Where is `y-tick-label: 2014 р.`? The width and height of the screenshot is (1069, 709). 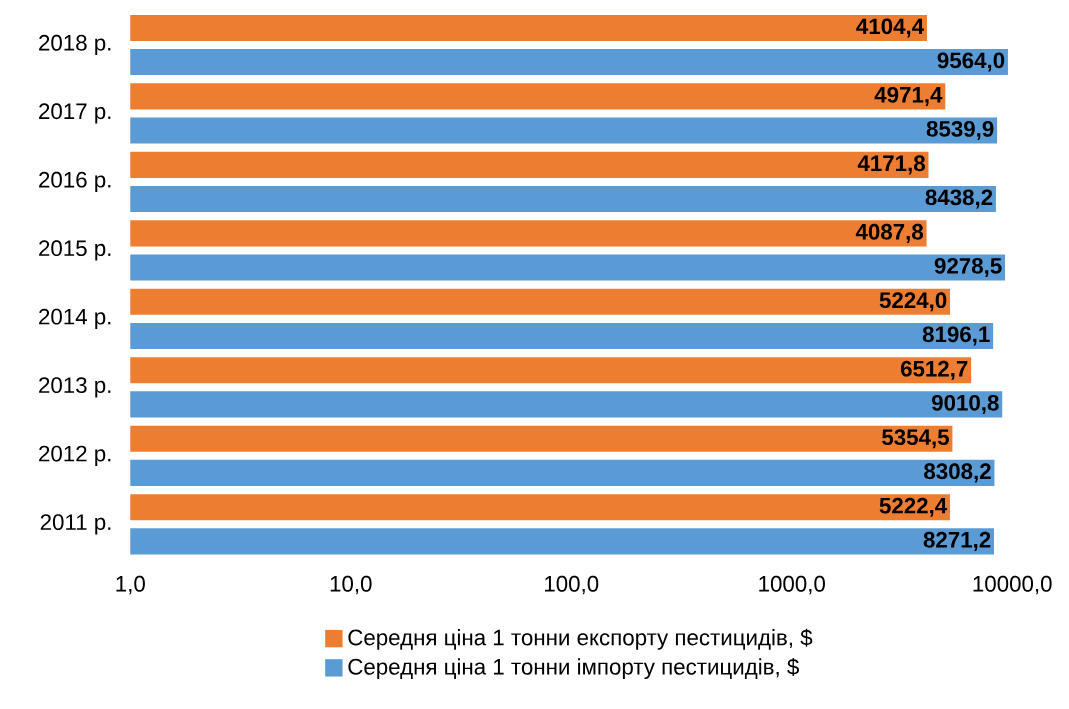
y-tick-label: 2014 р. is located at coordinates (75, 319).